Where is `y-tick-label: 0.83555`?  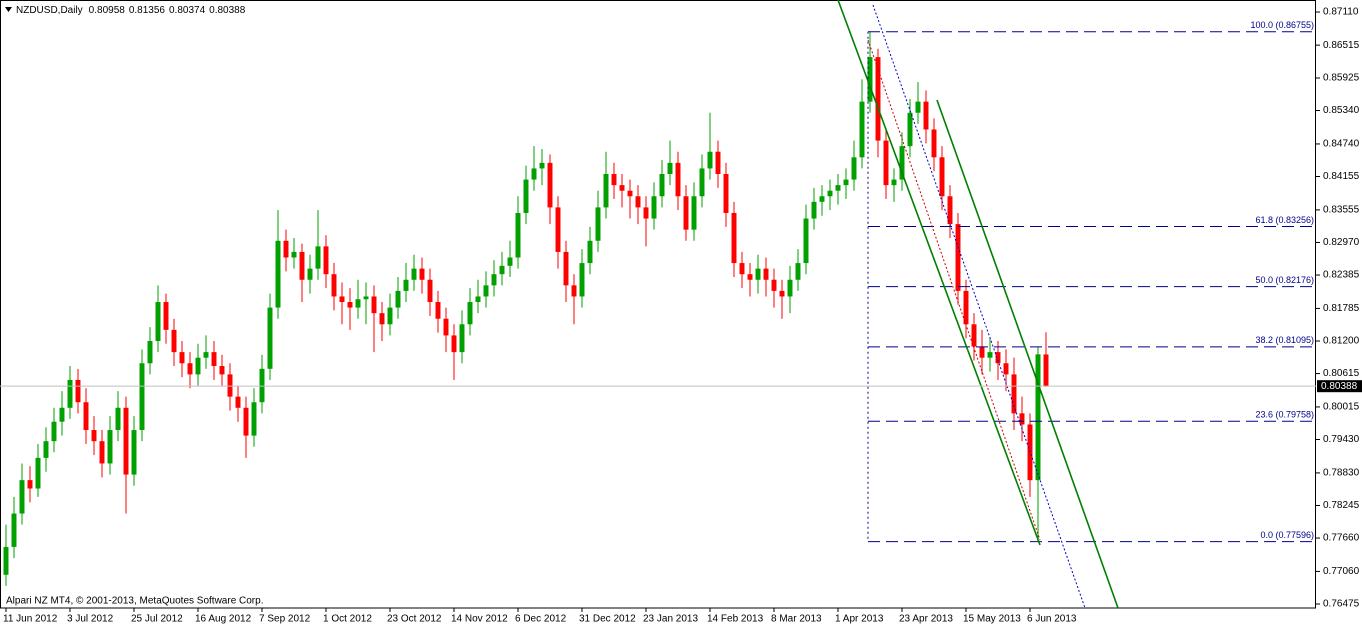 y-tick-label: 0.83555 is located at coordinates (1341, 210).